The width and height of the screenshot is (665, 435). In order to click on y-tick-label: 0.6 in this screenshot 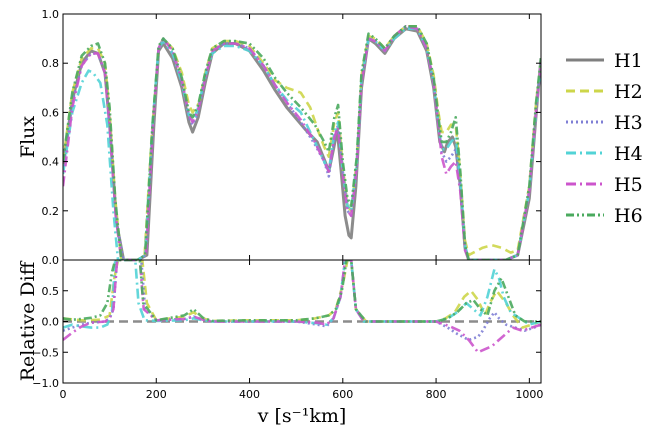, I will do `click(51, 112)`.